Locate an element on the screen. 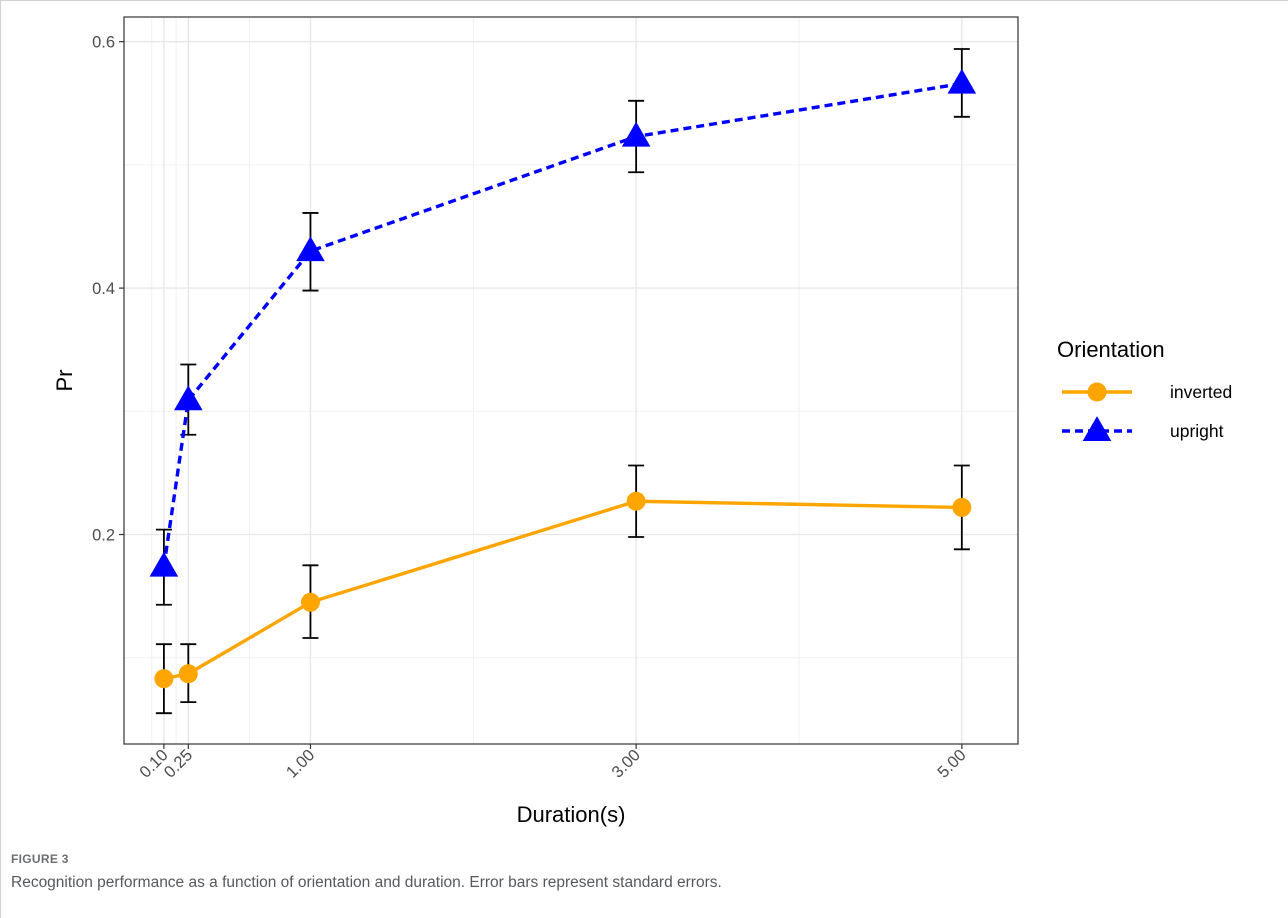 This screenshot has width=1288, height=918. legend-label-inverted: inverted is located at coordinates (1201, 392).